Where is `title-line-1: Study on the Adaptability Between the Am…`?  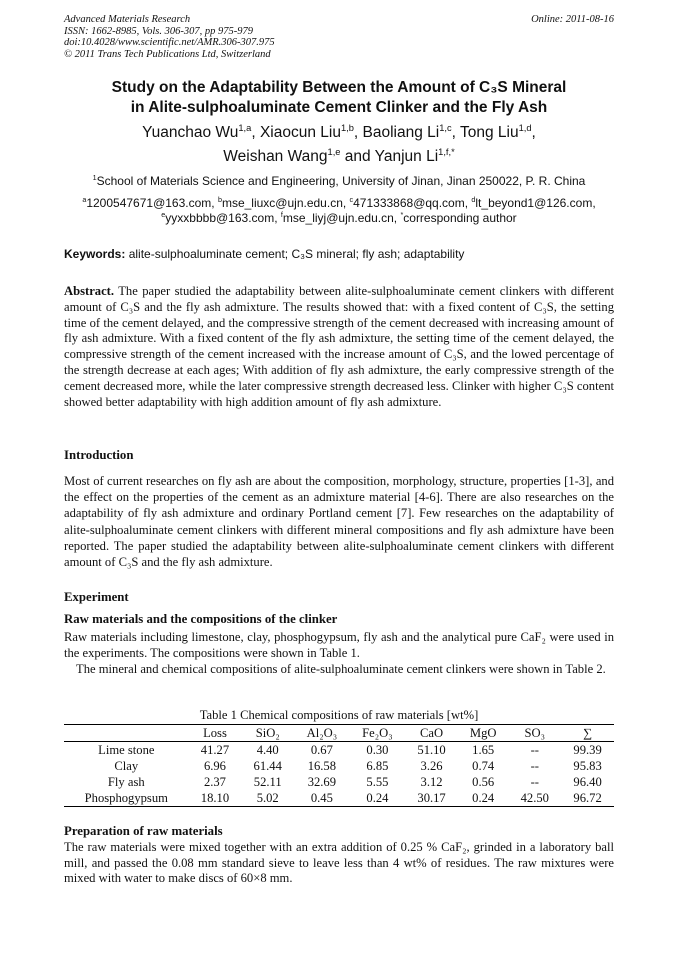
title-line-1: Study on the Adaptability Between the Am… is located at coordinates (339, 87).